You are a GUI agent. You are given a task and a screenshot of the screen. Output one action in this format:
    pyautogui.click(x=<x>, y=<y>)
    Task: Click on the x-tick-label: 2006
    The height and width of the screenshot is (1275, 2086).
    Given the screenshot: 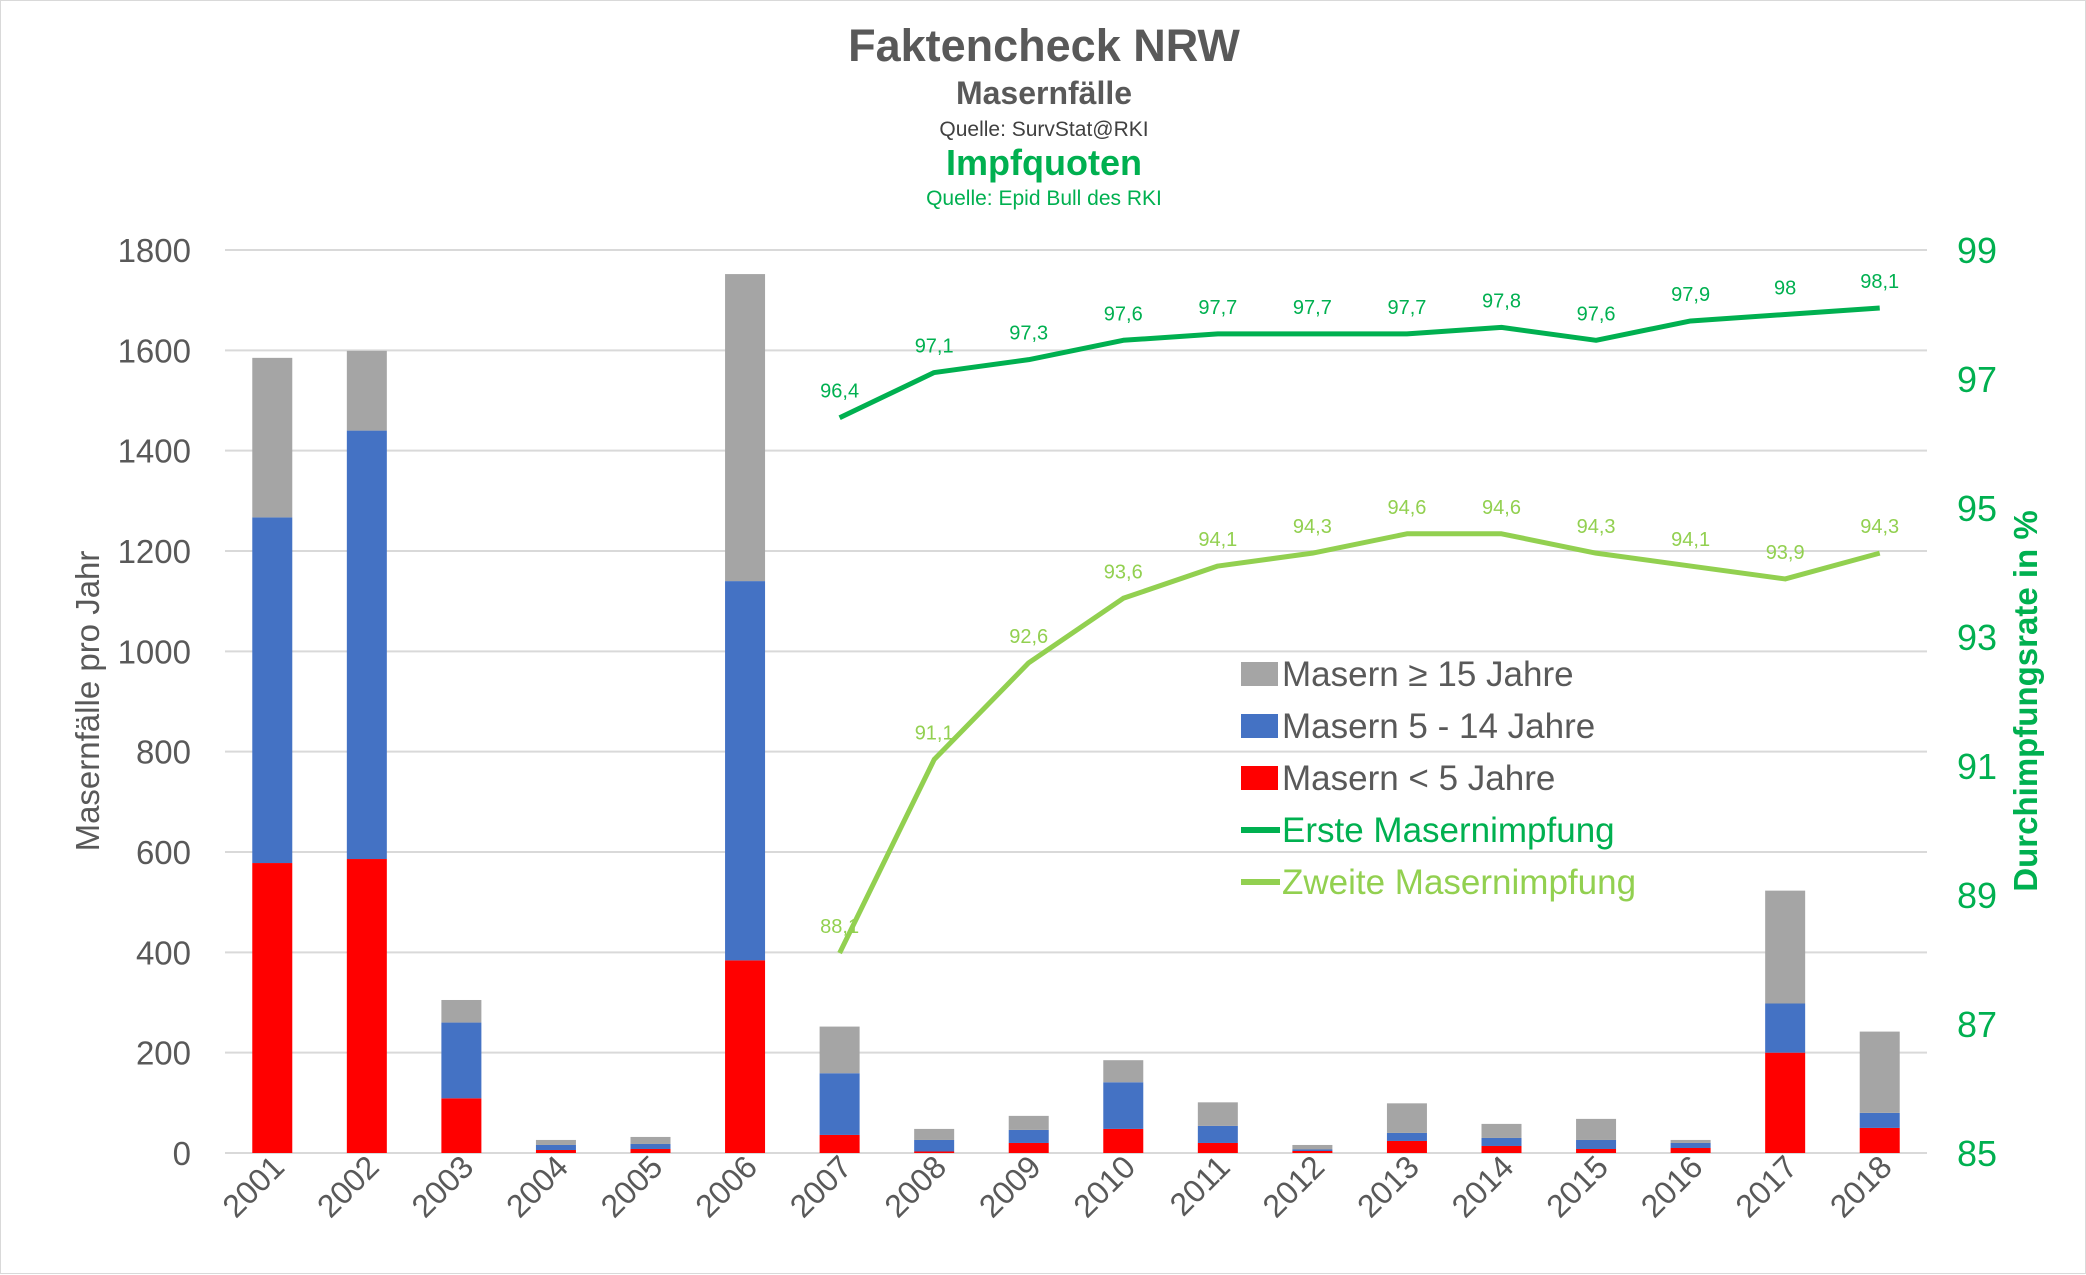 What is the action you would take?
    pyautogui.click(x=726, y=1186)
    